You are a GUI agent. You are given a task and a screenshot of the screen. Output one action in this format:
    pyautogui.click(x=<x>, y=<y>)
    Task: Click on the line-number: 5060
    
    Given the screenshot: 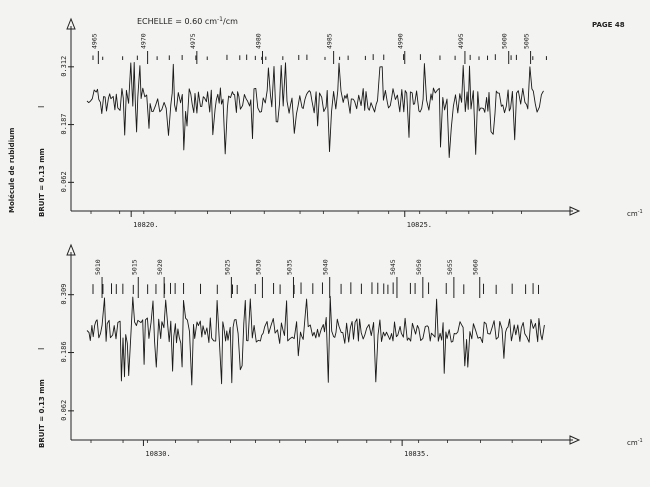 What is the action you would take?
    pyautogui.click(x=476, y=267)
    